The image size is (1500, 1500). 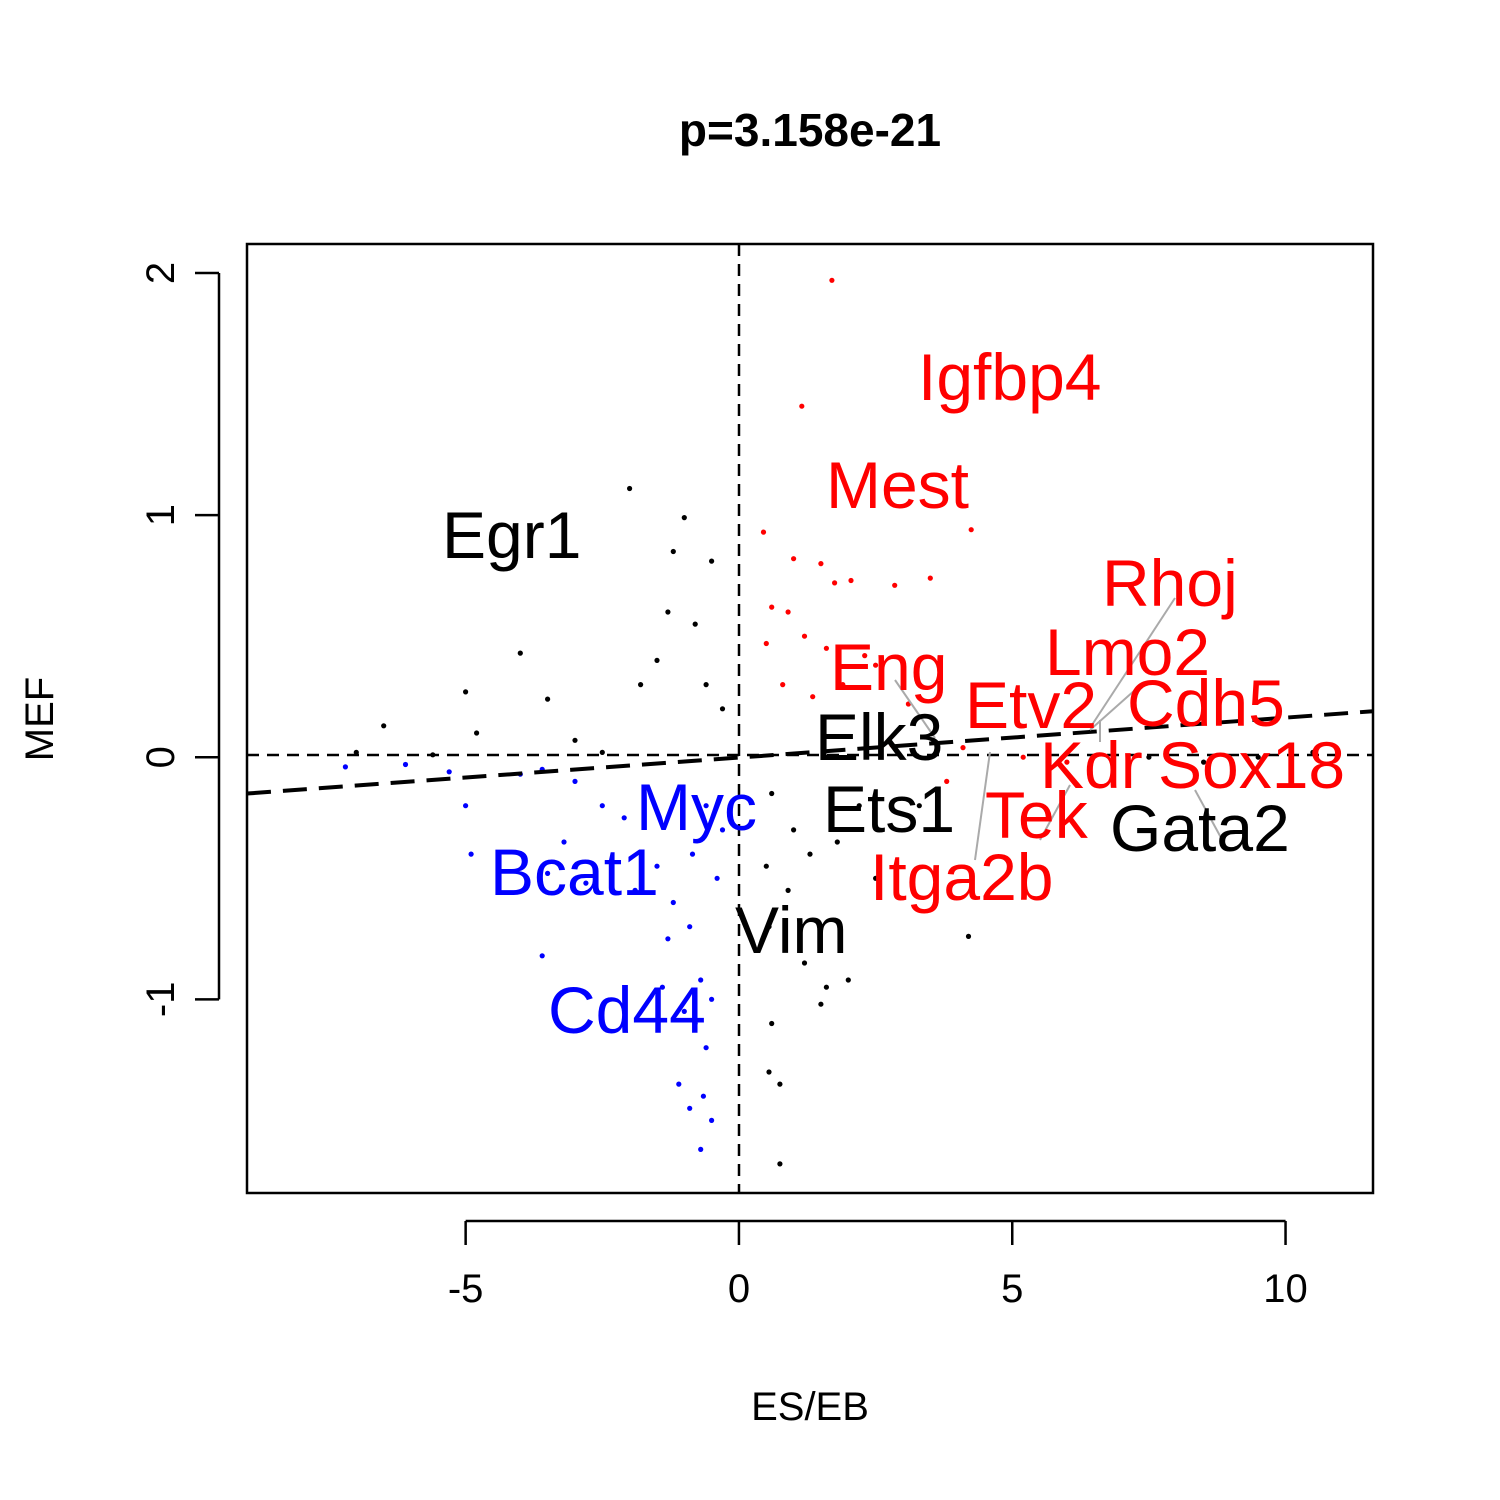 What do you see at coordinates (1170, 583) in the screenshot?
I see `gene-label-rhoj: Rhoj` at bounding box center [1170, 583].